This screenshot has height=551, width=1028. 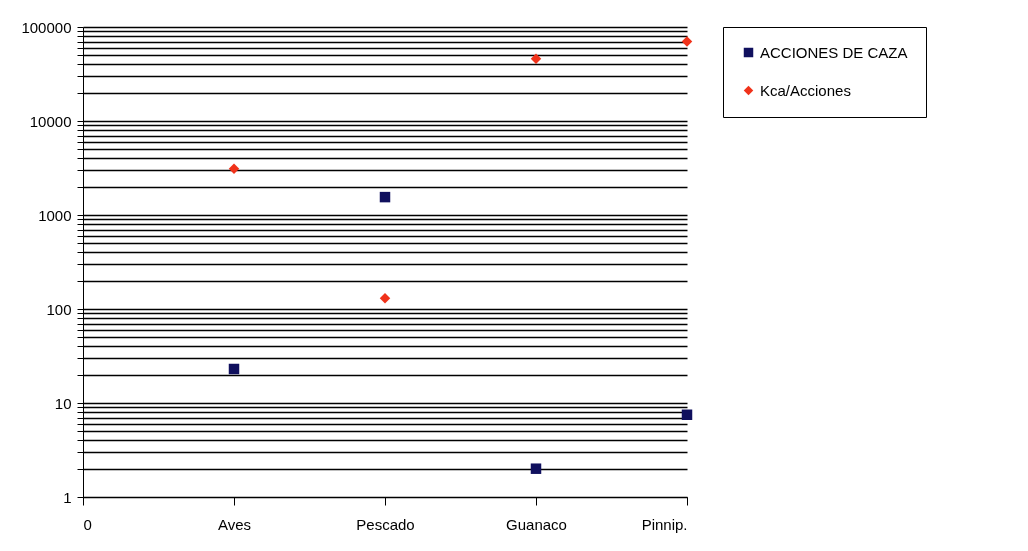 I want to click on y-tick-label: 10, so click(x=63, y=403).